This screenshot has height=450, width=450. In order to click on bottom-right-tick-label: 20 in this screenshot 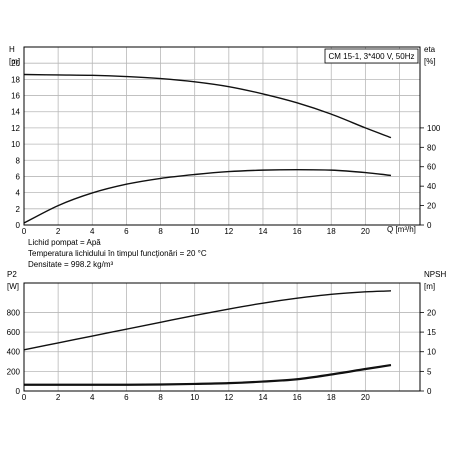, I will do `click(431, 312)`.